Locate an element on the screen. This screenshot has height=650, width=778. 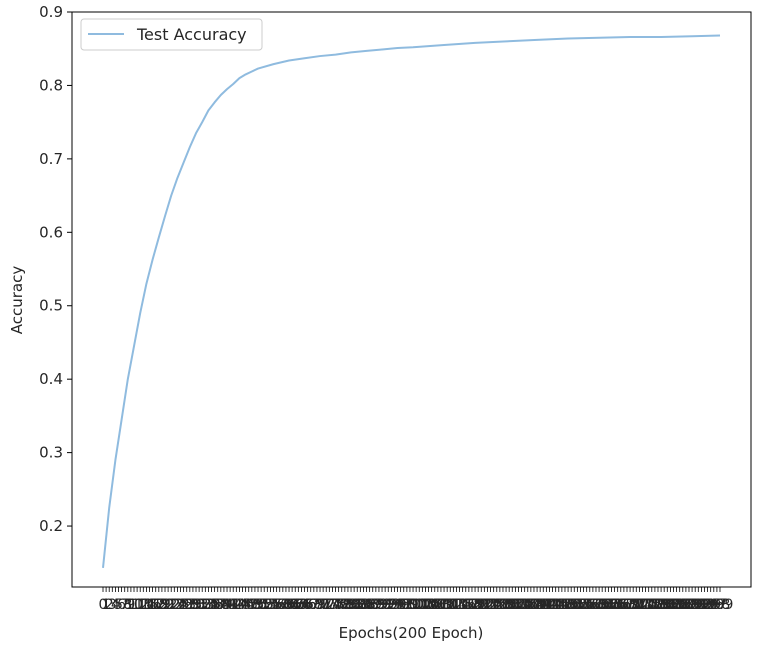
x-tick-label: 85 is located at coordinates (367, 605).